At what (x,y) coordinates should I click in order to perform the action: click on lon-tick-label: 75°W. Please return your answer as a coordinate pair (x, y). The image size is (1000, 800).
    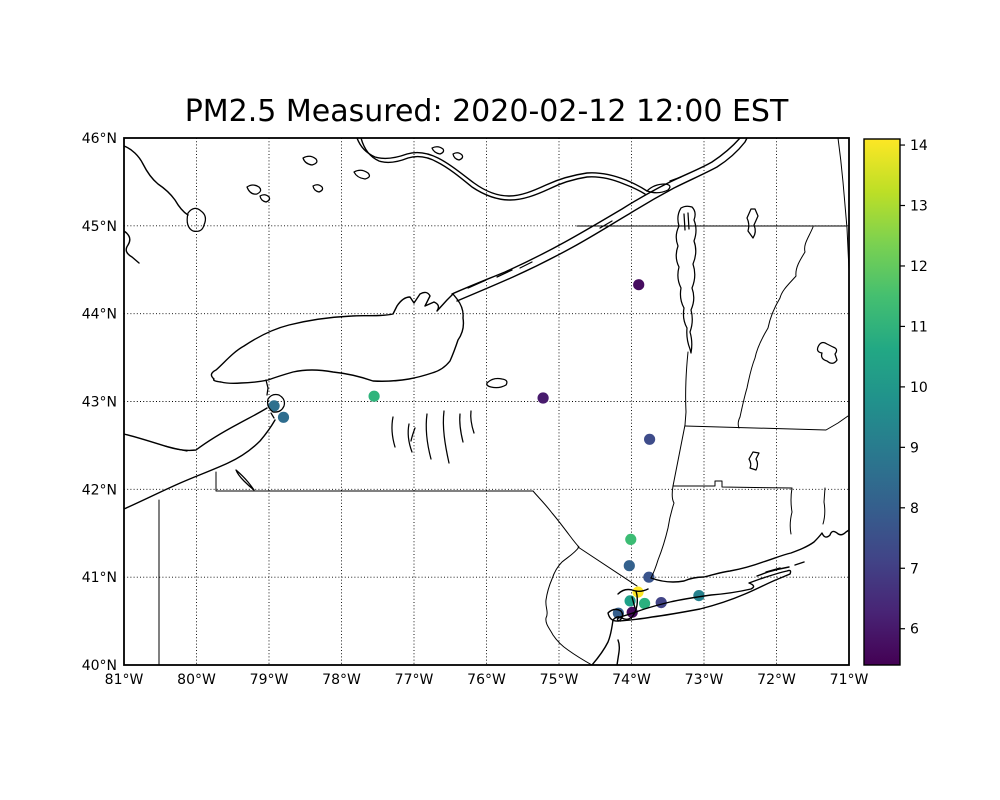
    Looking at the image, I should click on (559, 680).